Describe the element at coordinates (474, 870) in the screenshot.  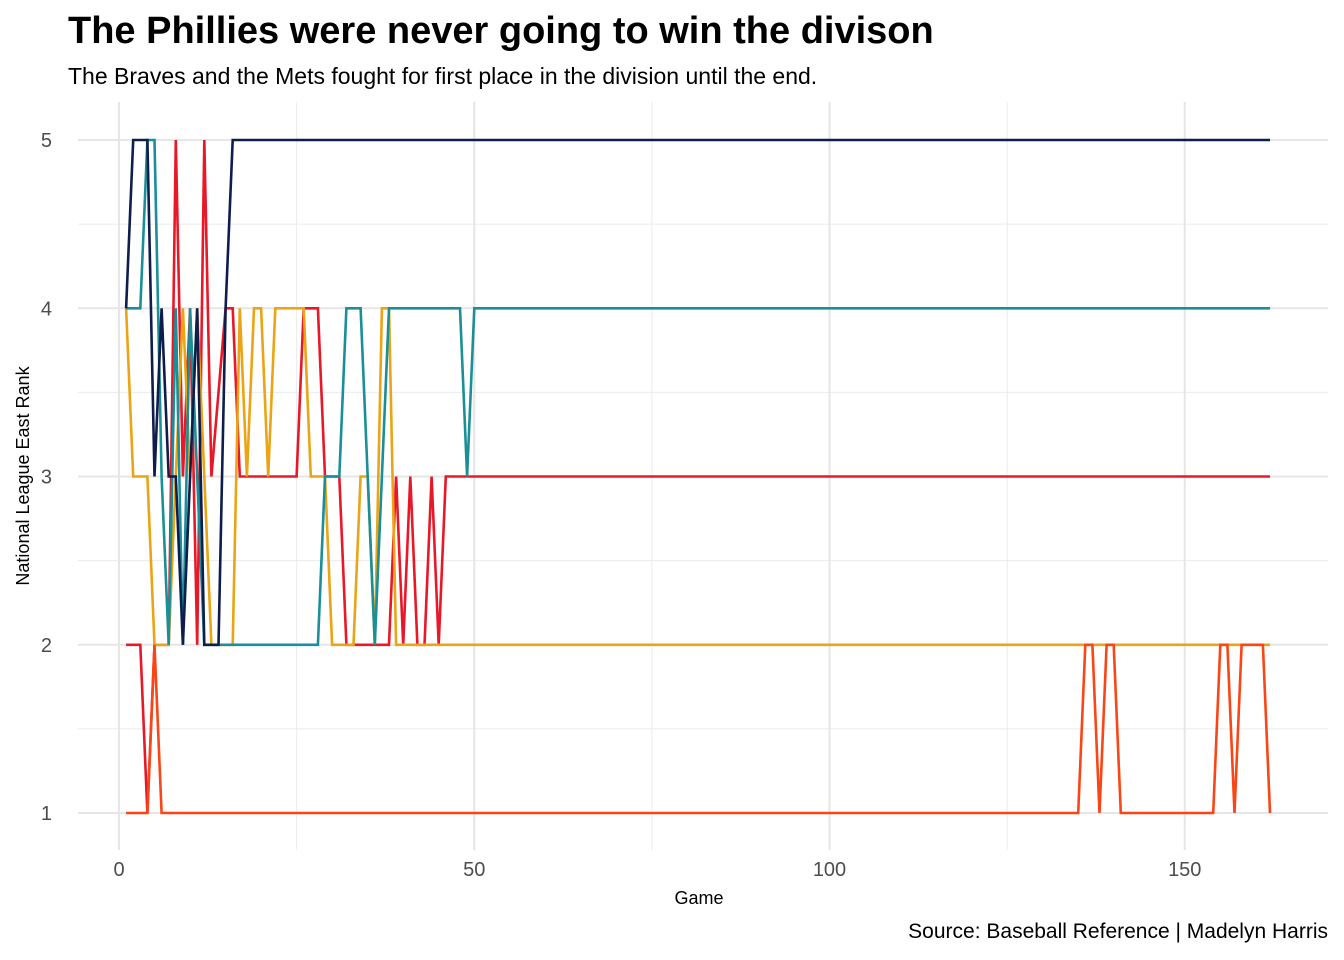
I see `x-tick-label: 50` at that location.